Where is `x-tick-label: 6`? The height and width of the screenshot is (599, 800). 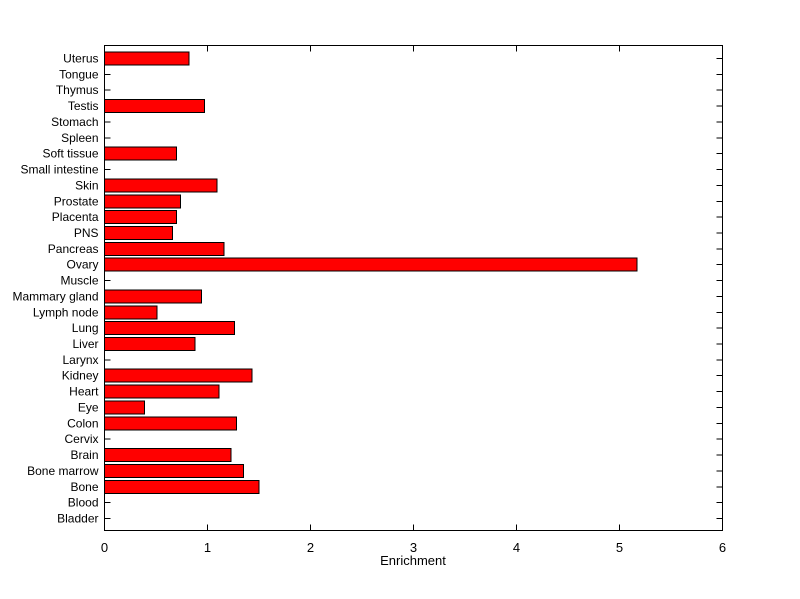 x-tick-label: 6 is located at coordinates (722, 547).